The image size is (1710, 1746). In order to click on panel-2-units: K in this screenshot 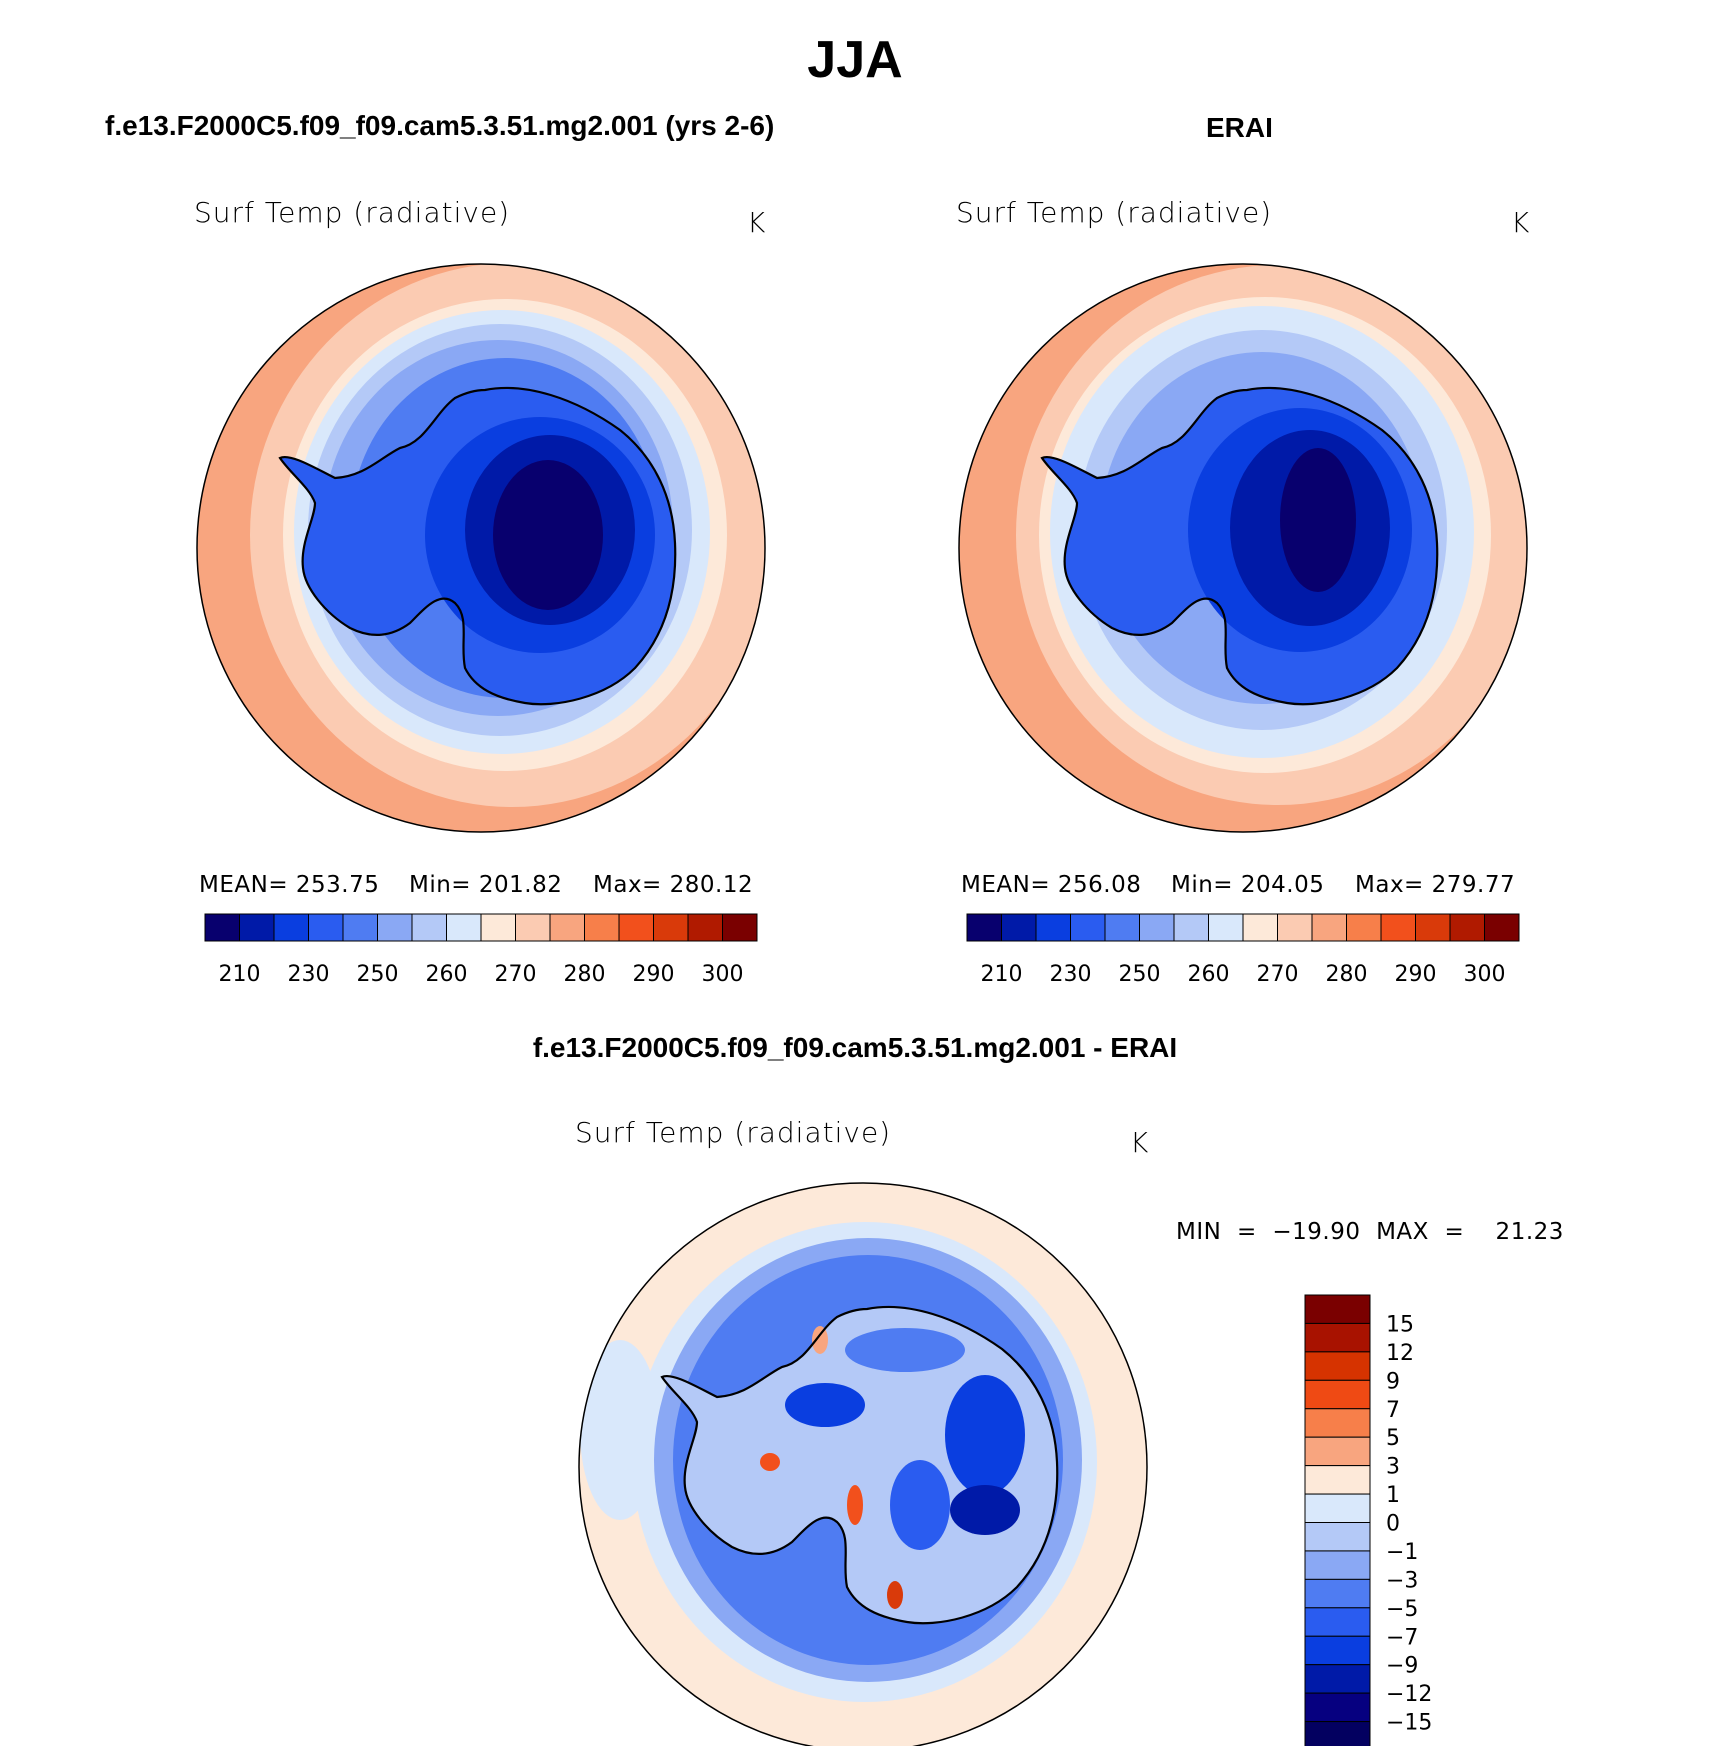, I will do `click(1521, 222)`.